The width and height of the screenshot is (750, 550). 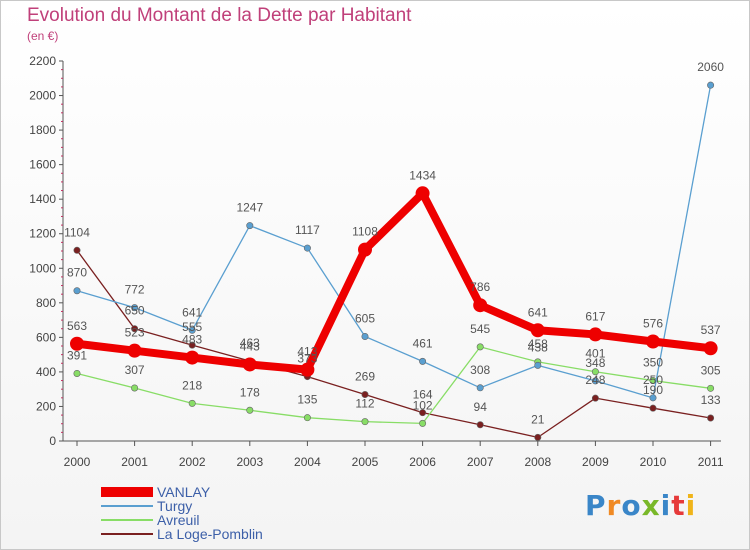 What do you see at coordinates (77, 232) in the screenshot?
I see `data-label: 1104` at bounding box center [77, 232].